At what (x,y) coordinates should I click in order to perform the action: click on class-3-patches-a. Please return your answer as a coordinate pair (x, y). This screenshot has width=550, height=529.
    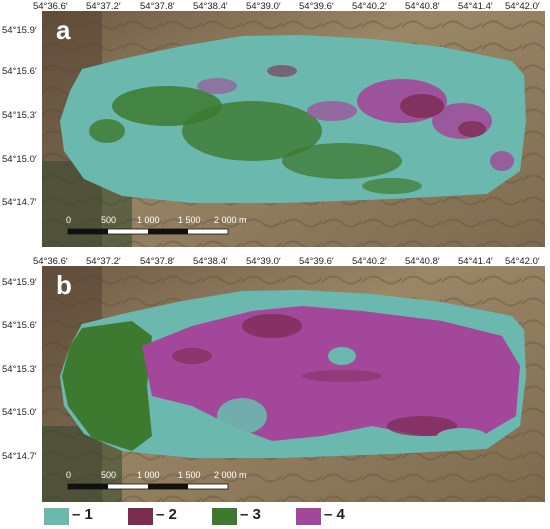
    Looking at the image, I should click on (255, 140).